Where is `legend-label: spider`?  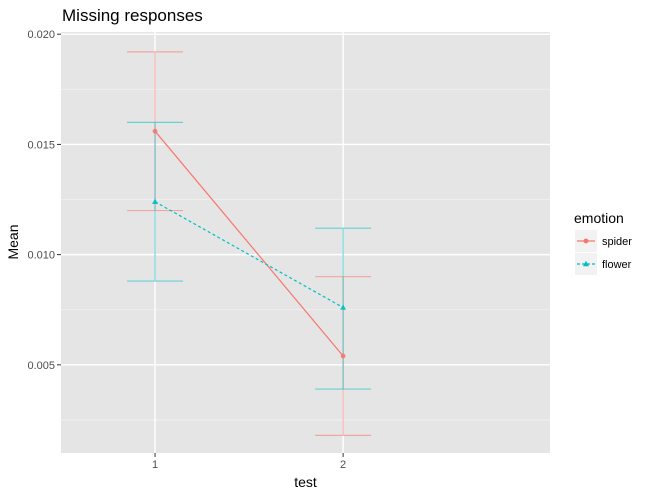 legend-label: spider is located at coordinates (617, 242).